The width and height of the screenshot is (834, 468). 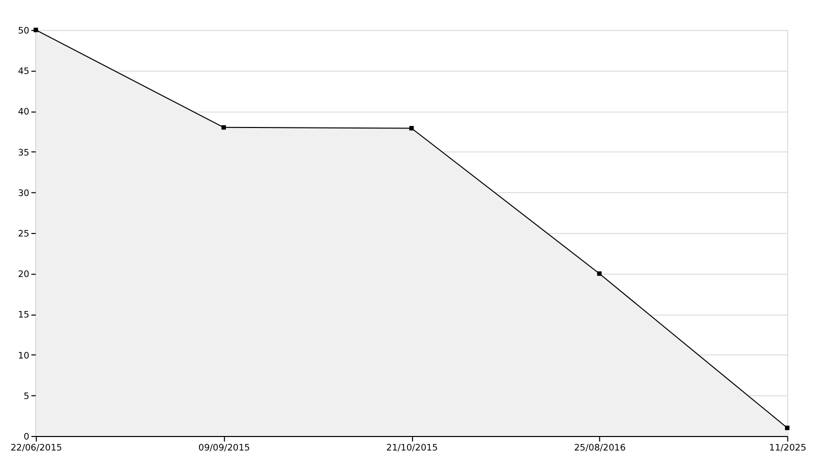 I want to click on x-tick-label: 22/06/2015, so click(x=36, y=448).